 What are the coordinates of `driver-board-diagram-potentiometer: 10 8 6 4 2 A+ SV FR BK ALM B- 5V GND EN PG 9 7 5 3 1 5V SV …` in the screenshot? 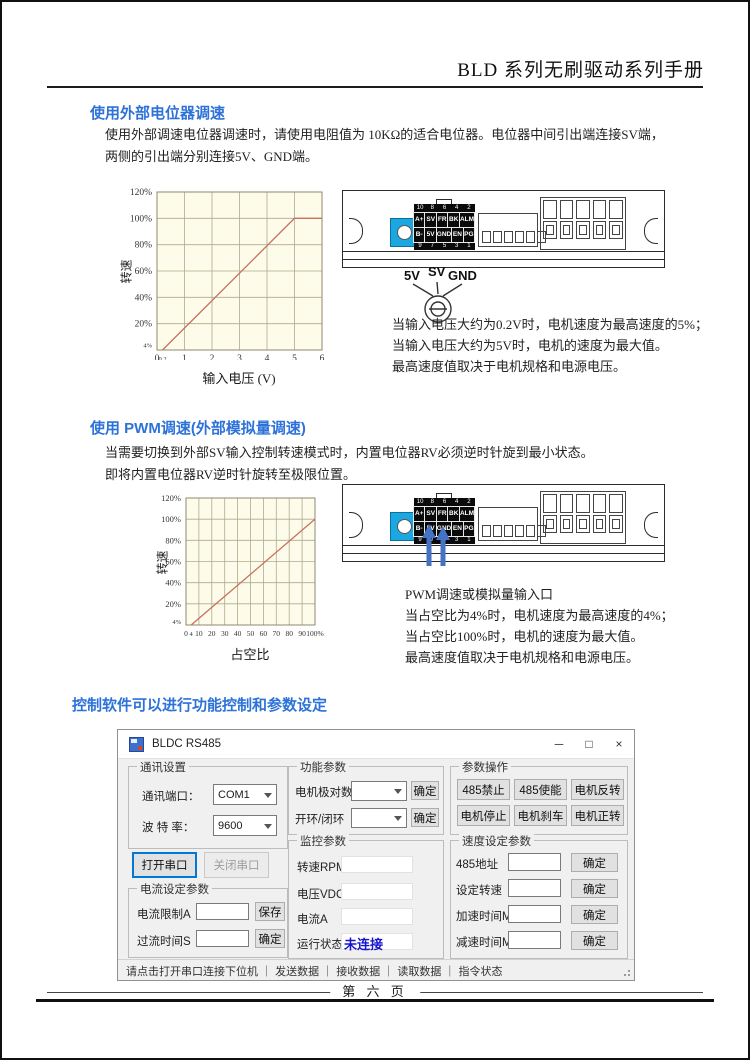 It's located at (507, 258).